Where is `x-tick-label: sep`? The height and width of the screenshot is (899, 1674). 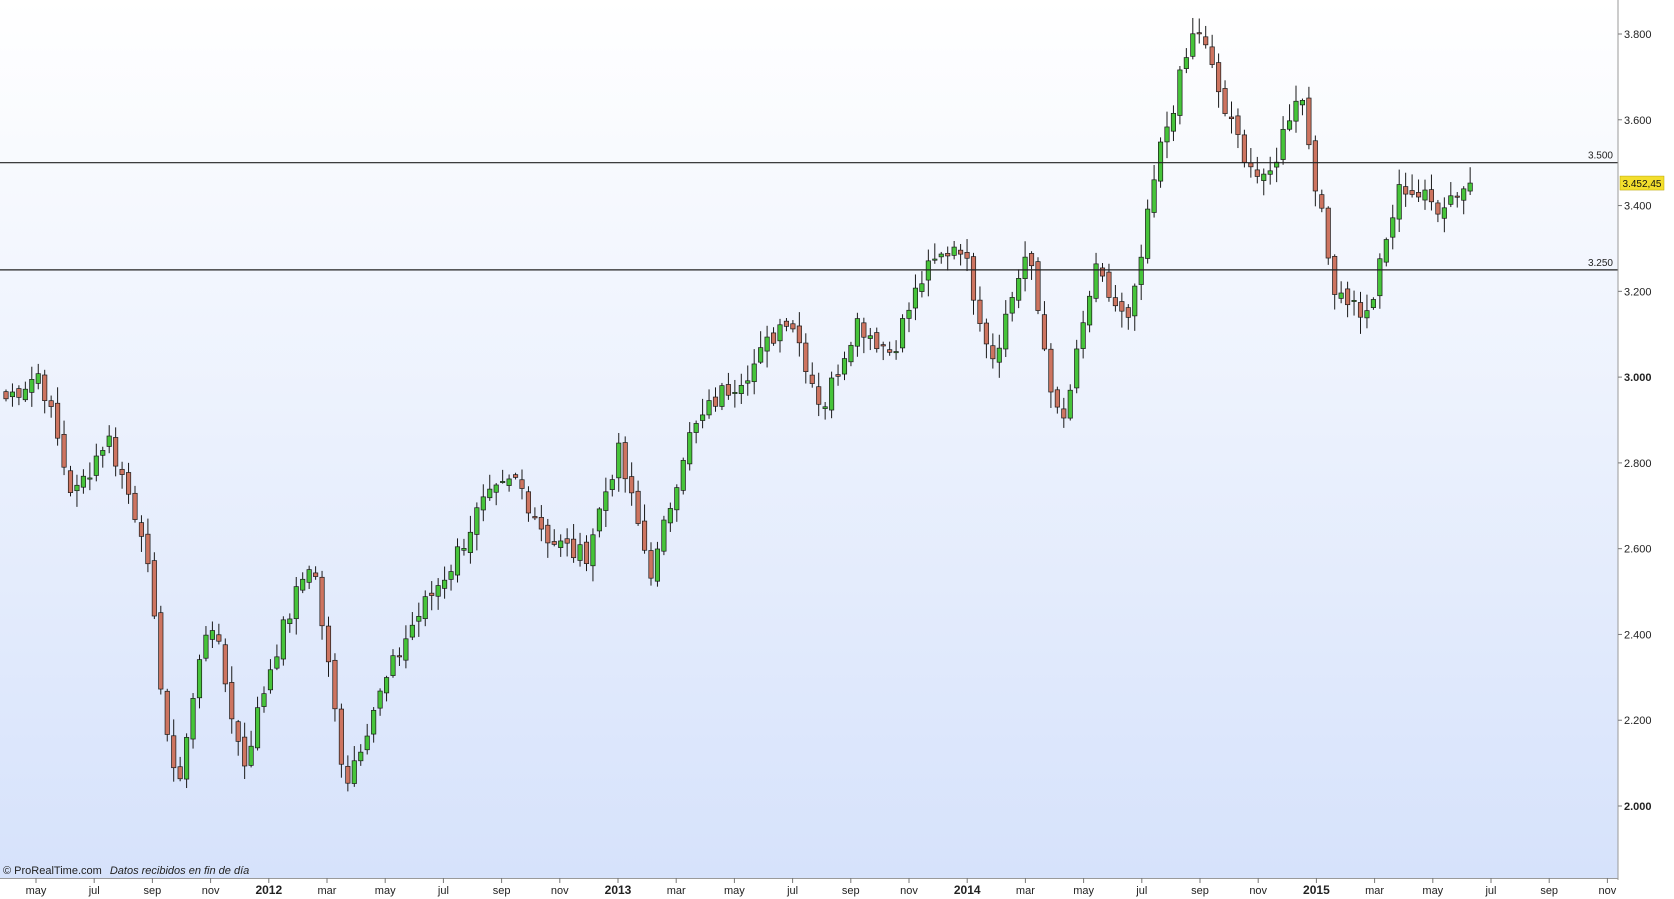
x-tick-label: sep is located at coordinates (1549, 891).